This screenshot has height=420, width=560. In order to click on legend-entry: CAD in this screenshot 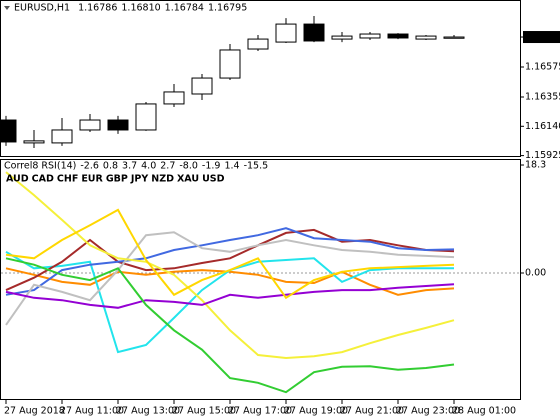, I will do `click(43, 179)`.